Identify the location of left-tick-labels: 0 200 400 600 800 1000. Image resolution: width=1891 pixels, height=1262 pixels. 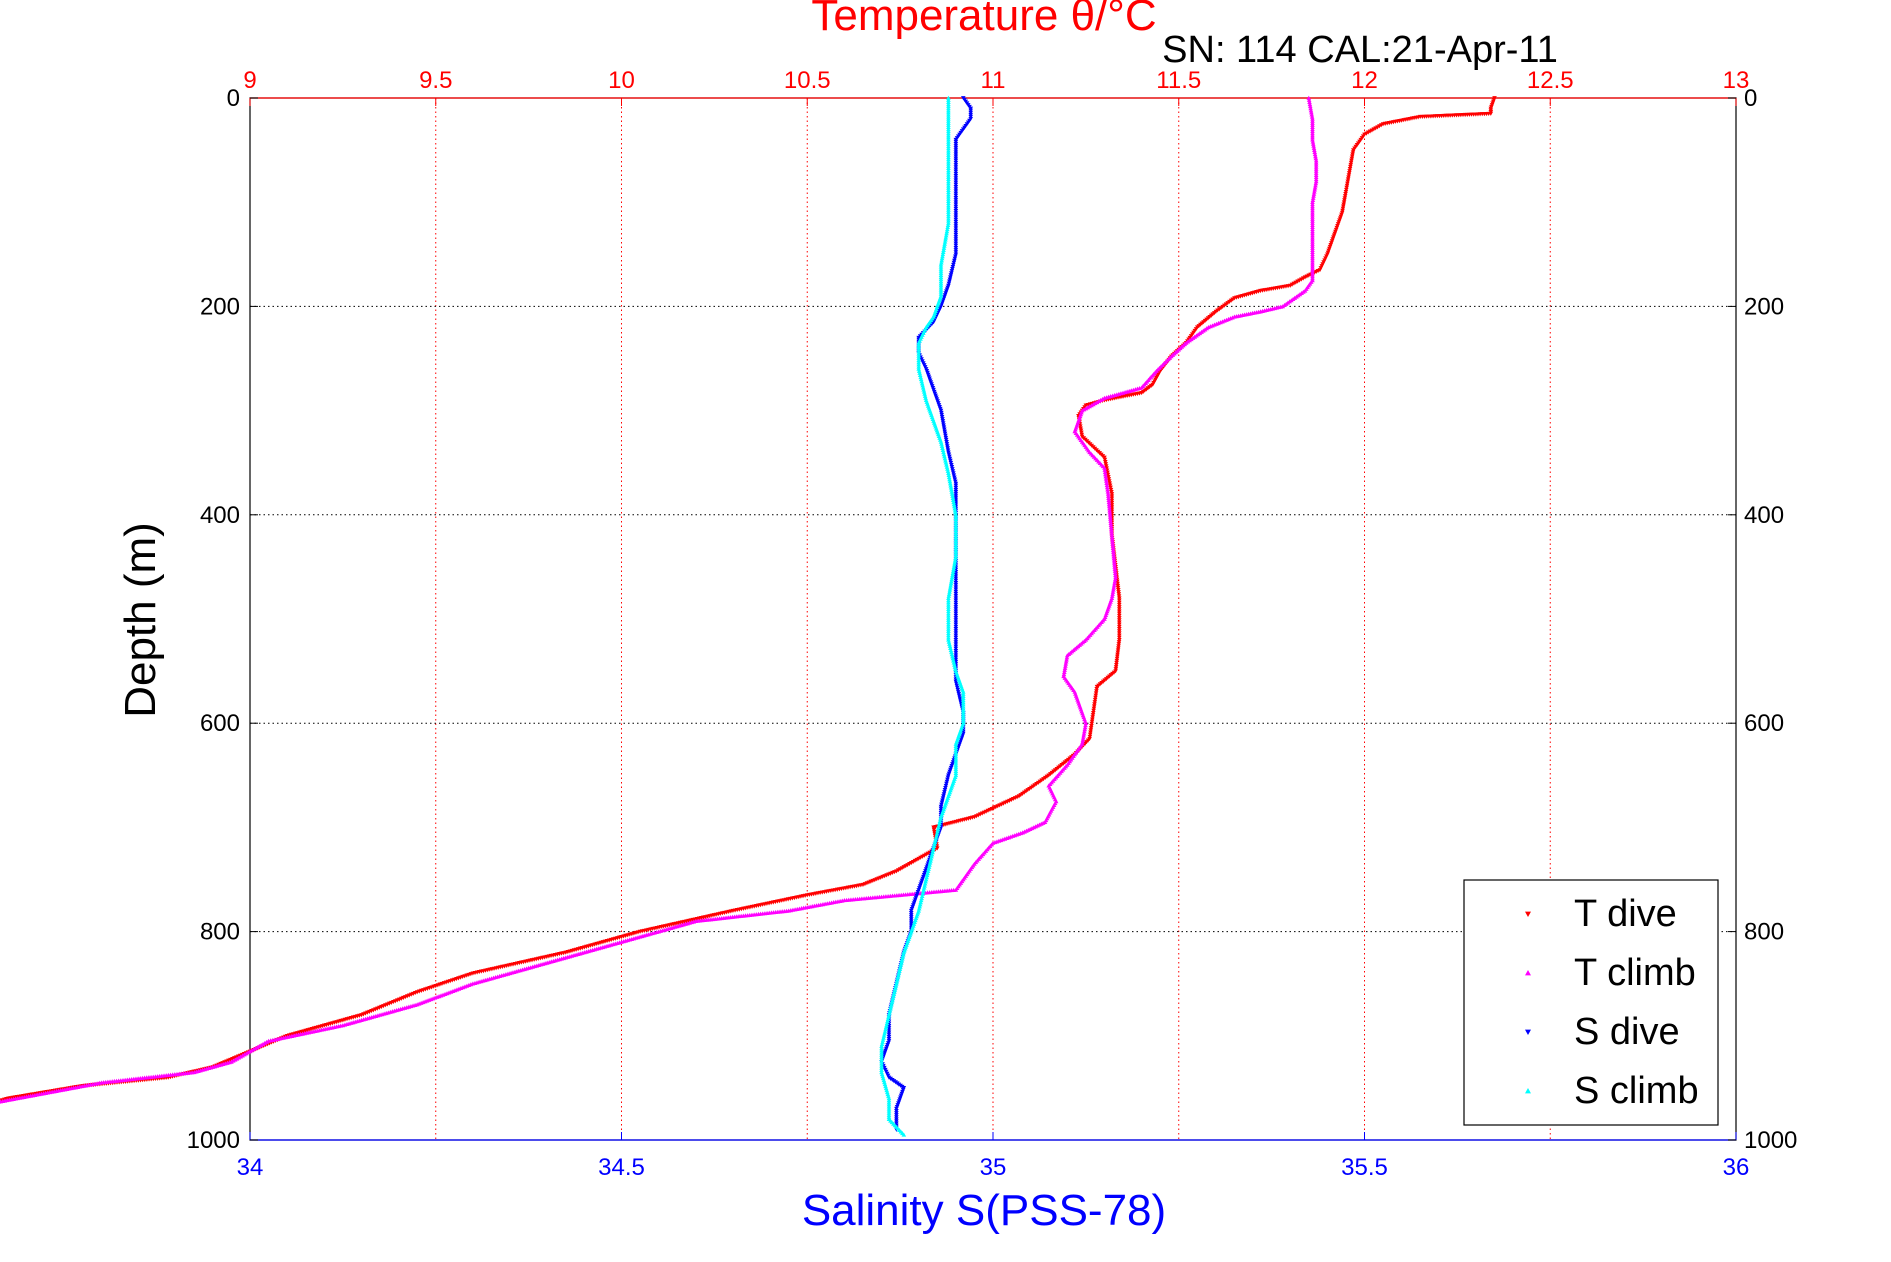
(213, 619).